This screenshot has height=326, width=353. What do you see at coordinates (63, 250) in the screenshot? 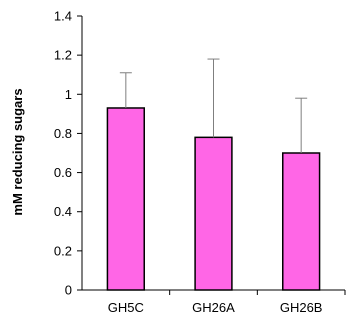
I see `y-tick-label: 0.2` at bounding box center [63, 250].